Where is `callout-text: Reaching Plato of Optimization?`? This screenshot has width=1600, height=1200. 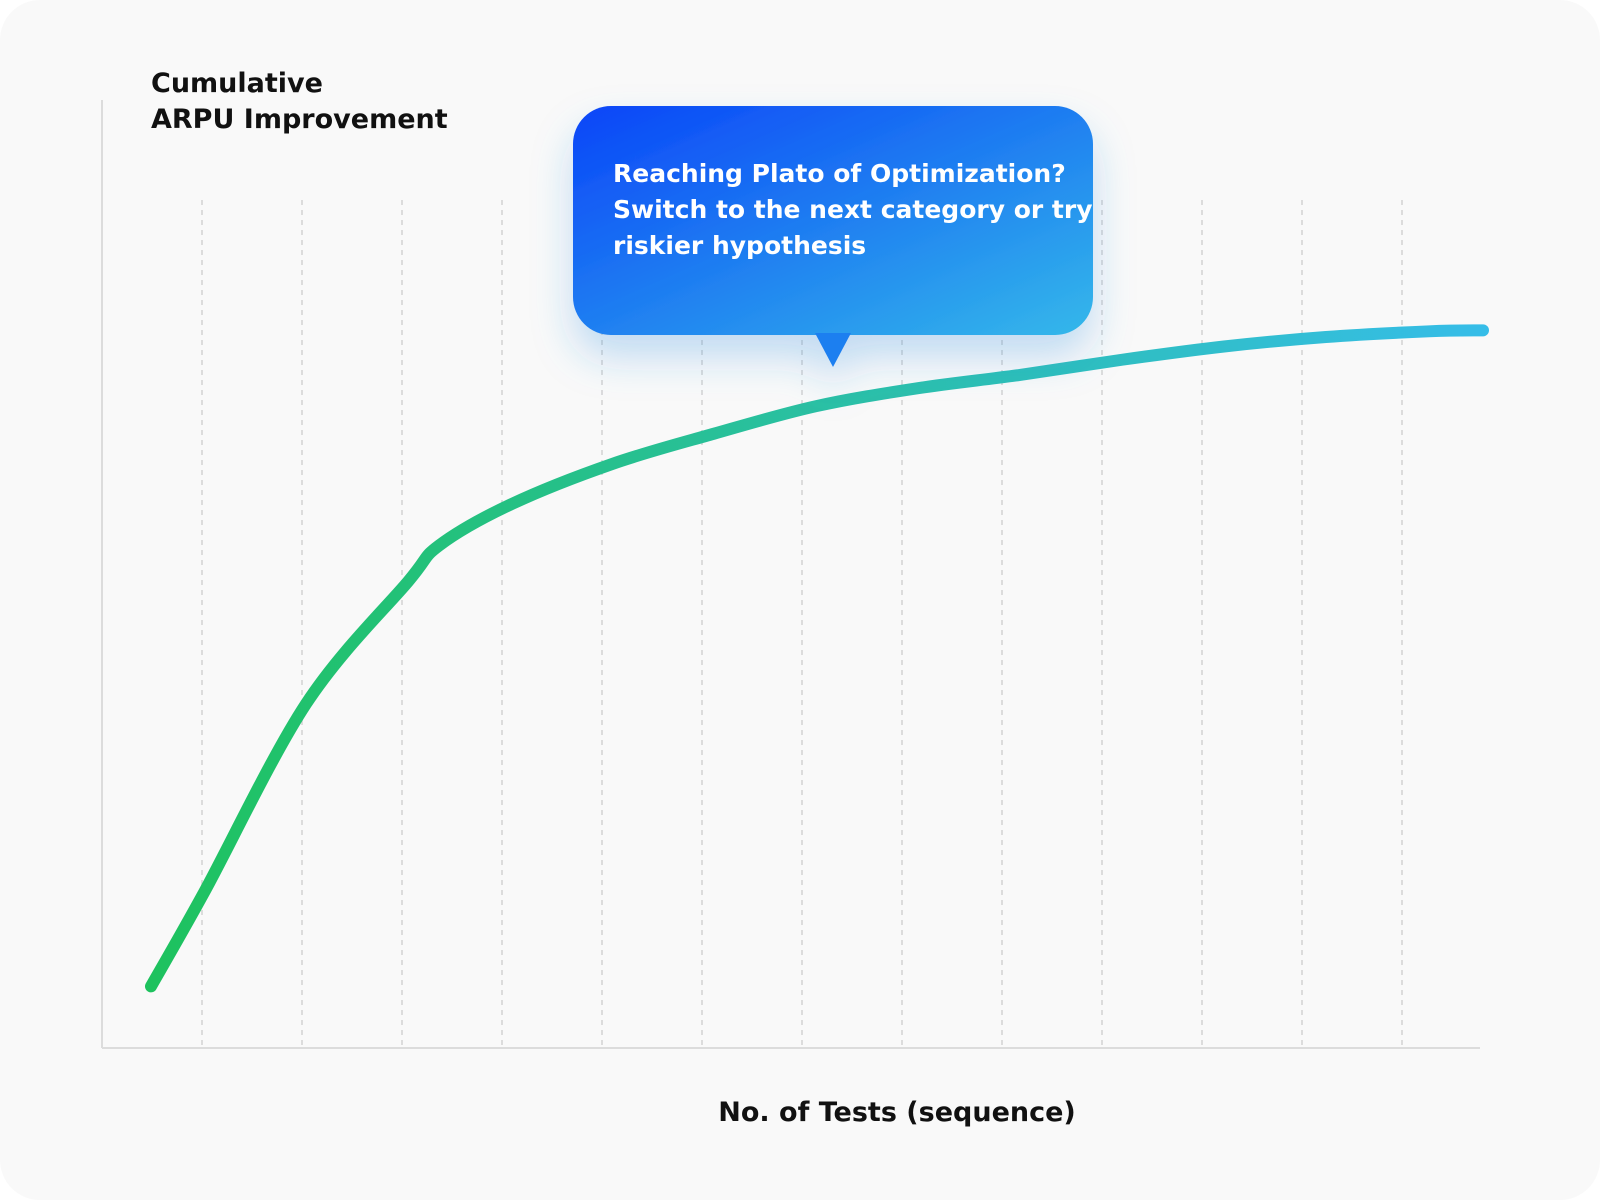
callout-text: Reaching Plato of Optimization? is located at coordinates (839, 173).